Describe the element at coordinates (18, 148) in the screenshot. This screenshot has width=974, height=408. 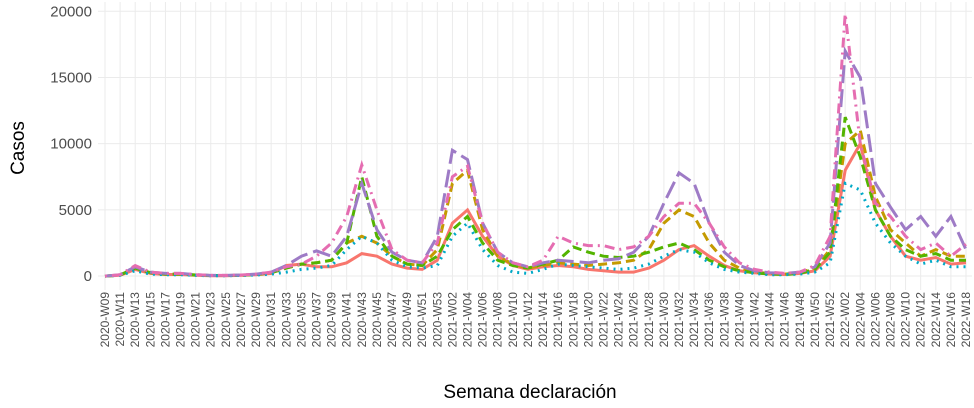
I see `y-axis-label: Casos` at that location.